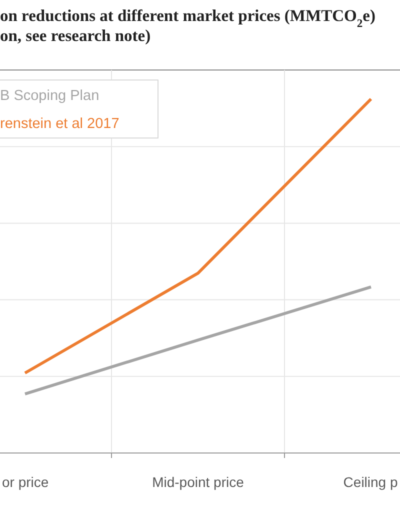 This screenshot has width=400, height=516. Describe the element at coordinates (50, 96) in the screenshot. I see `text: B Scoping Plan` at that location.